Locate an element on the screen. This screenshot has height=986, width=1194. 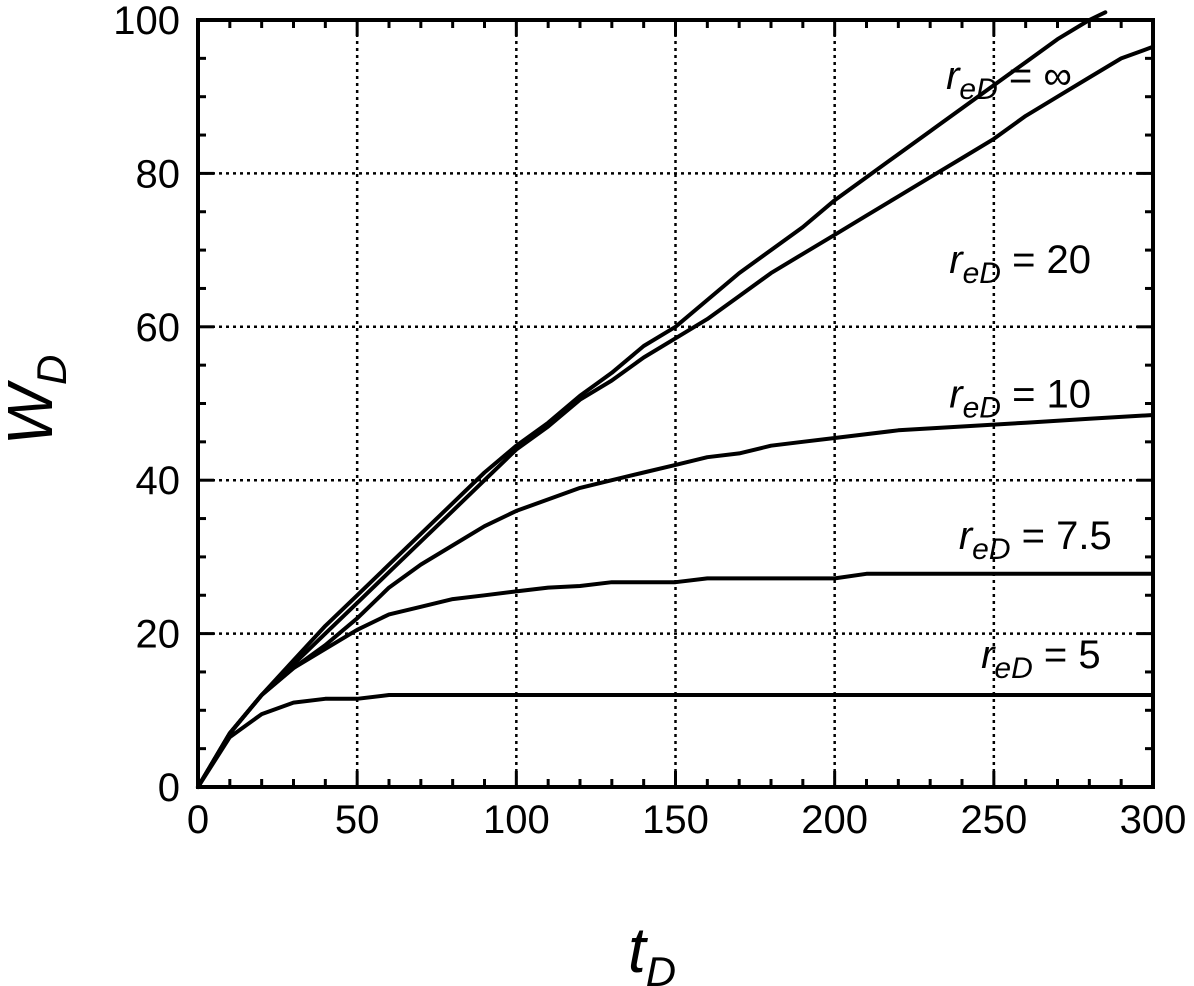
y-axis-title-main: W is located at coordinates (33, 412).